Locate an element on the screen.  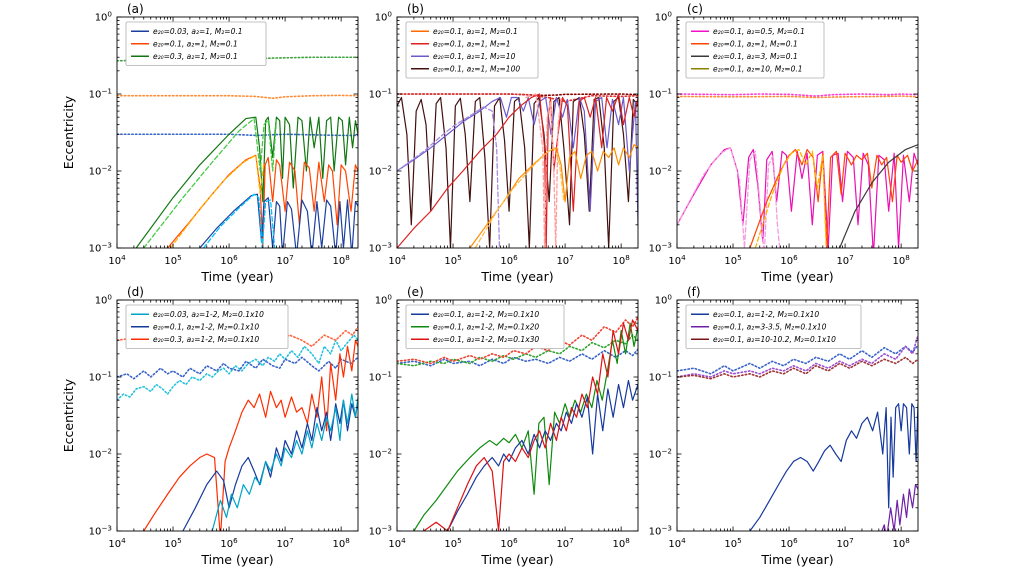
panel-letter-c: (c) is located at coordinates (695, 9).